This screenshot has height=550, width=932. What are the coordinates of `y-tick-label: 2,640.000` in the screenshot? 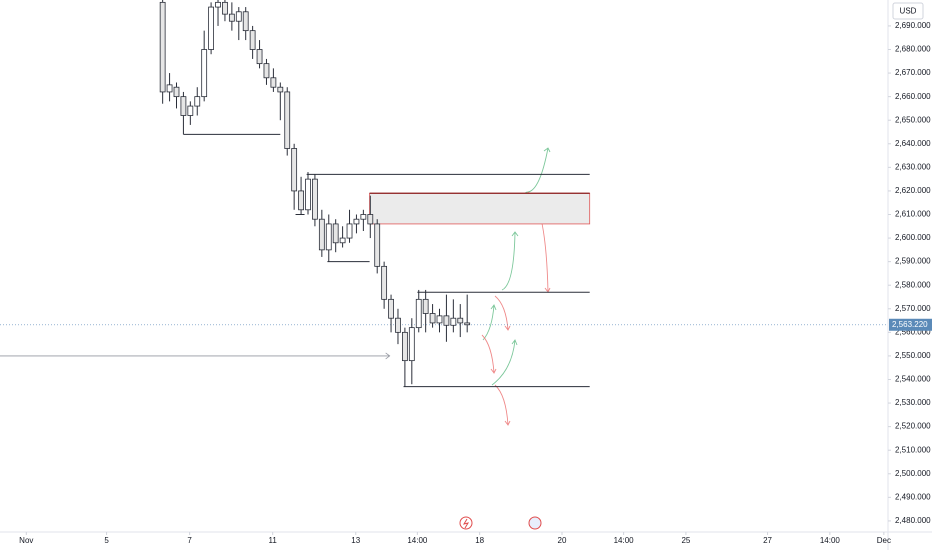 It's located at (913, 143).